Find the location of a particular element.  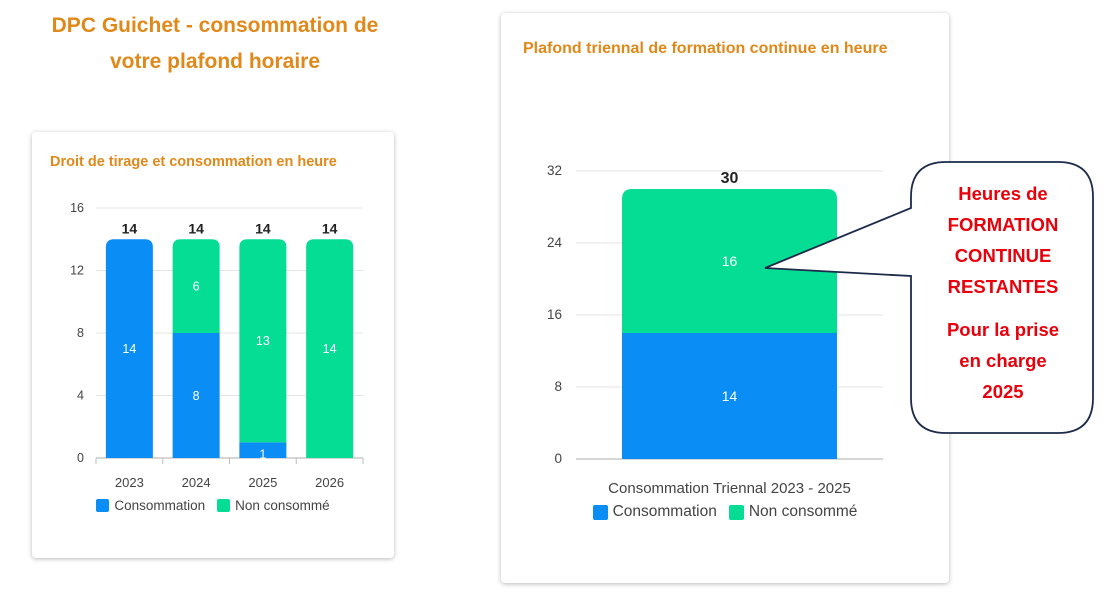

data-label: 8 is located at coordinates (196, 396).